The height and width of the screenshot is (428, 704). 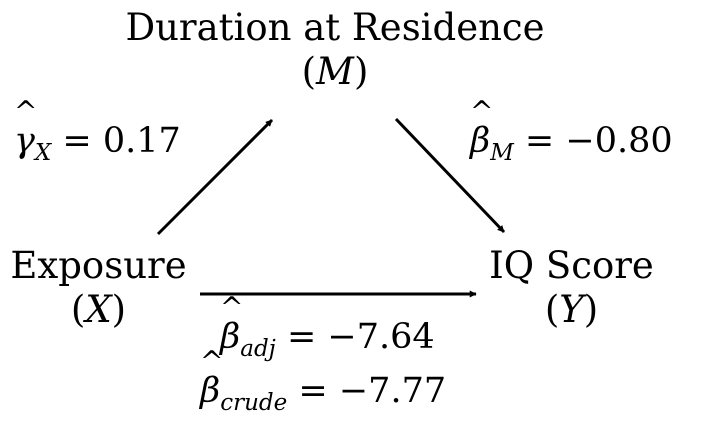 I want to click on outcome-symbol: Y, so click(x=571, y=309).